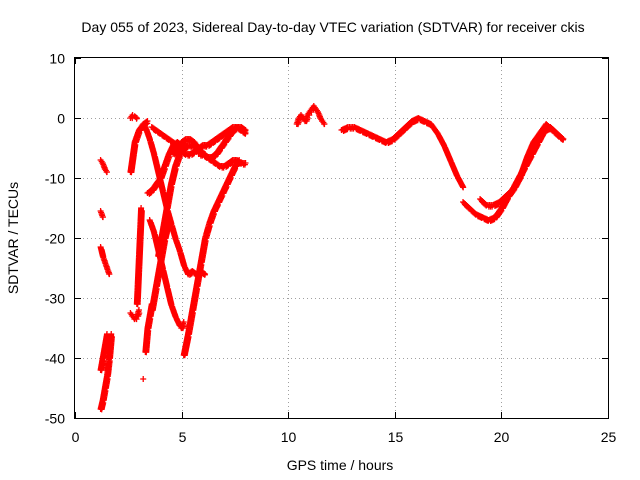  Describe the element at coordinates (13, 238) in the screenshot. I see `y-axis-label: SDTVAR / TECUs` at that location.